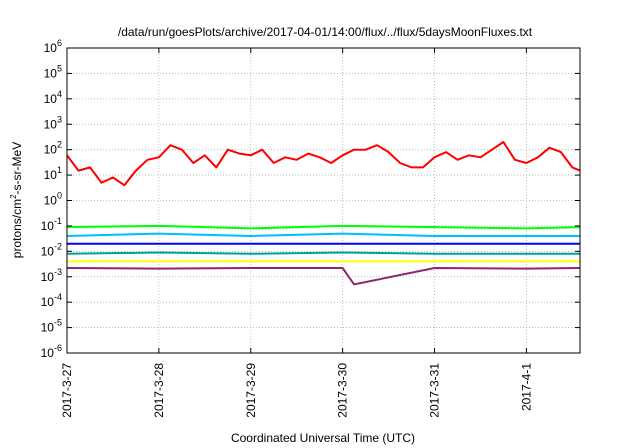 The height and width of the screenshot is (448, 640). Describe the element at coordinates (53, 148) in the screenshot. I see `y-tick-label: 10²` at that location.